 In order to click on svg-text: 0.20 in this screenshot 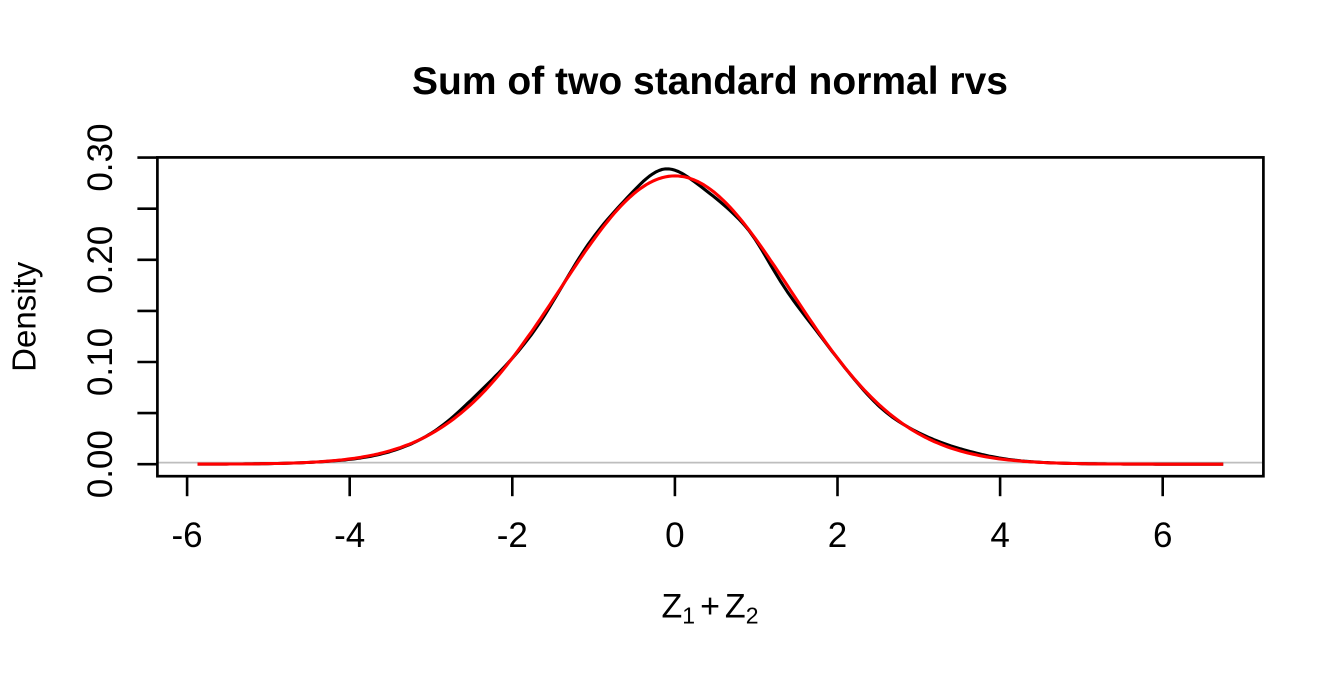, I will do `click(100, 260)`.